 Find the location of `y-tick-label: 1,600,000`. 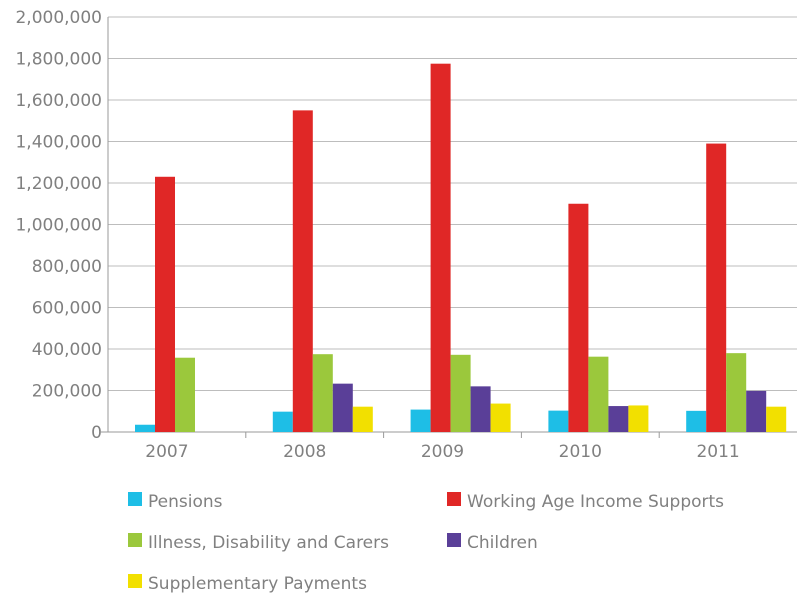

y-tick-label: 1,600,000 is located at coordinates (58, 101).